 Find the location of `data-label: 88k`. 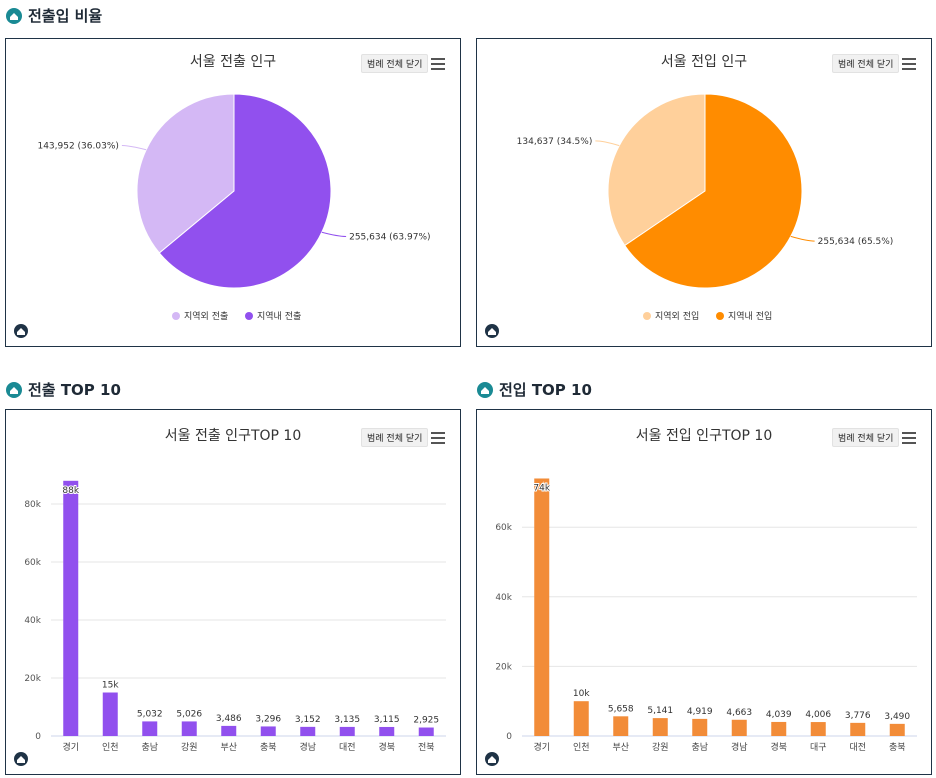

data-label: 88k is located at coordinates (70, 491).